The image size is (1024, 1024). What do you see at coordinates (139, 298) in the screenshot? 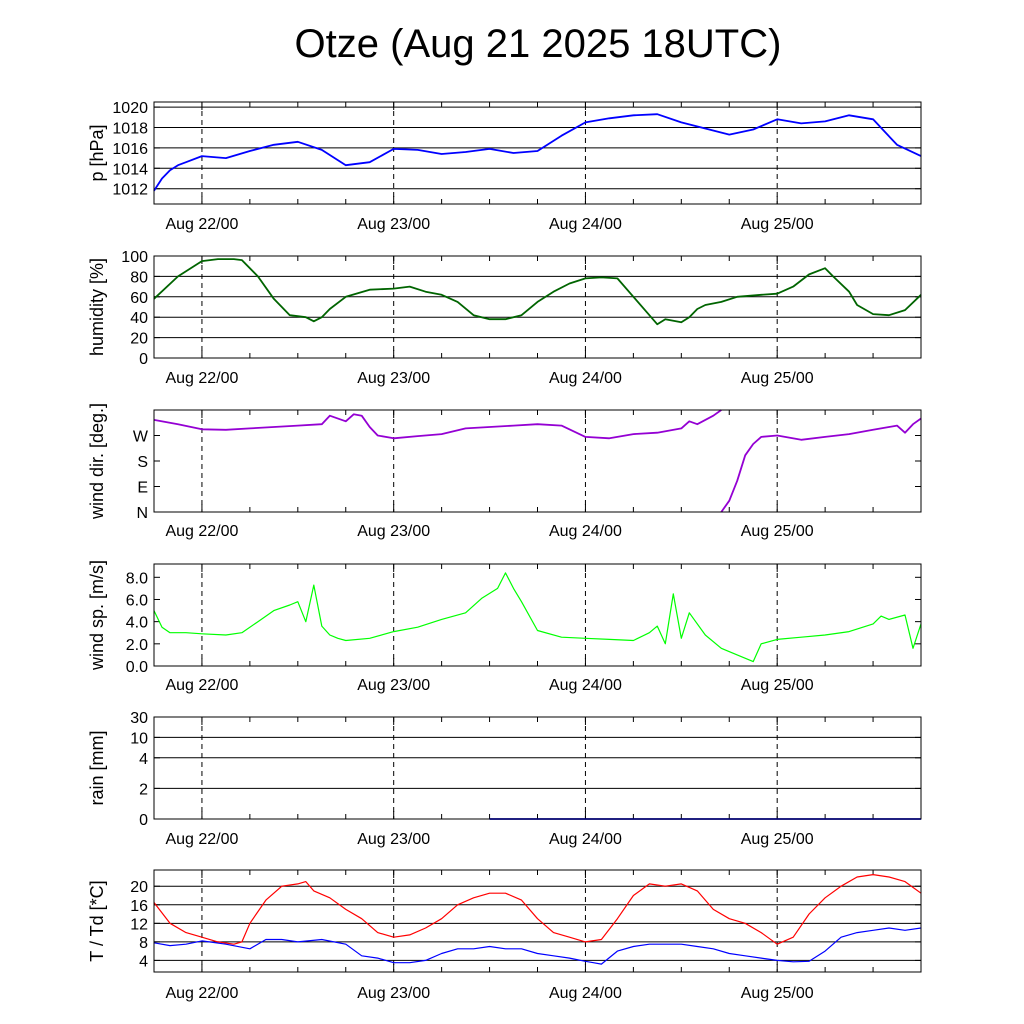
I see `y-tick-label: 60` at bounding box center [139, 298].